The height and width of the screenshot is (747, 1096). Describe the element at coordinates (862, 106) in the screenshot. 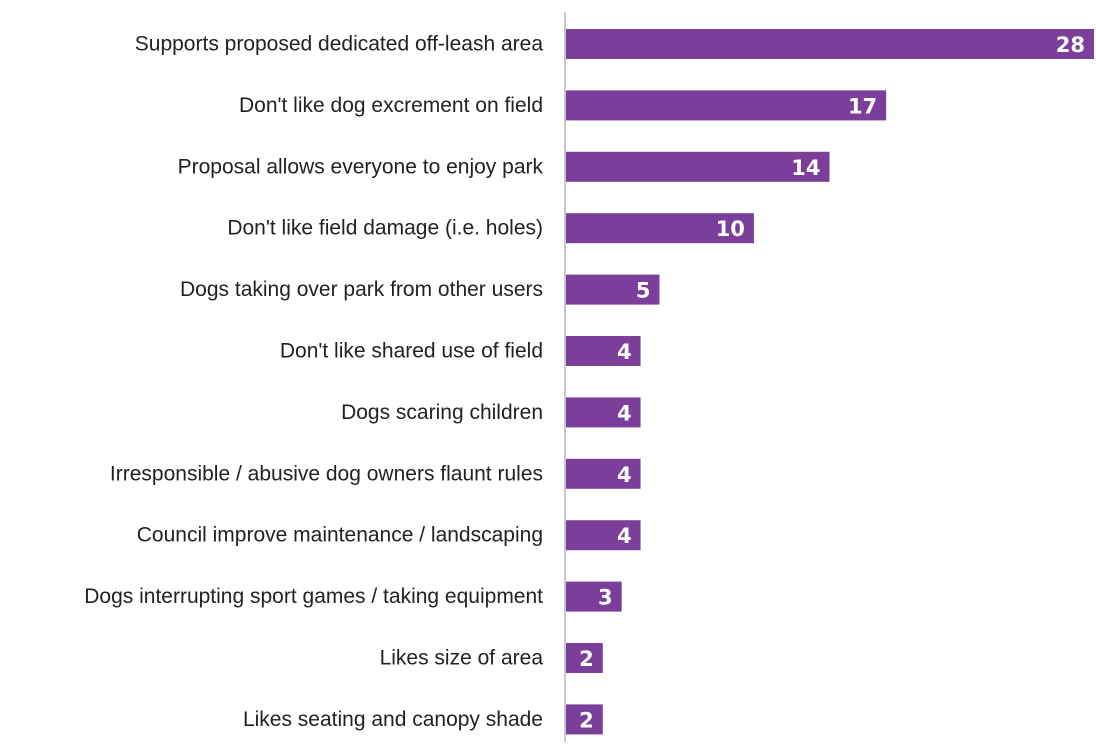

I see `value-label: 17` at that location.